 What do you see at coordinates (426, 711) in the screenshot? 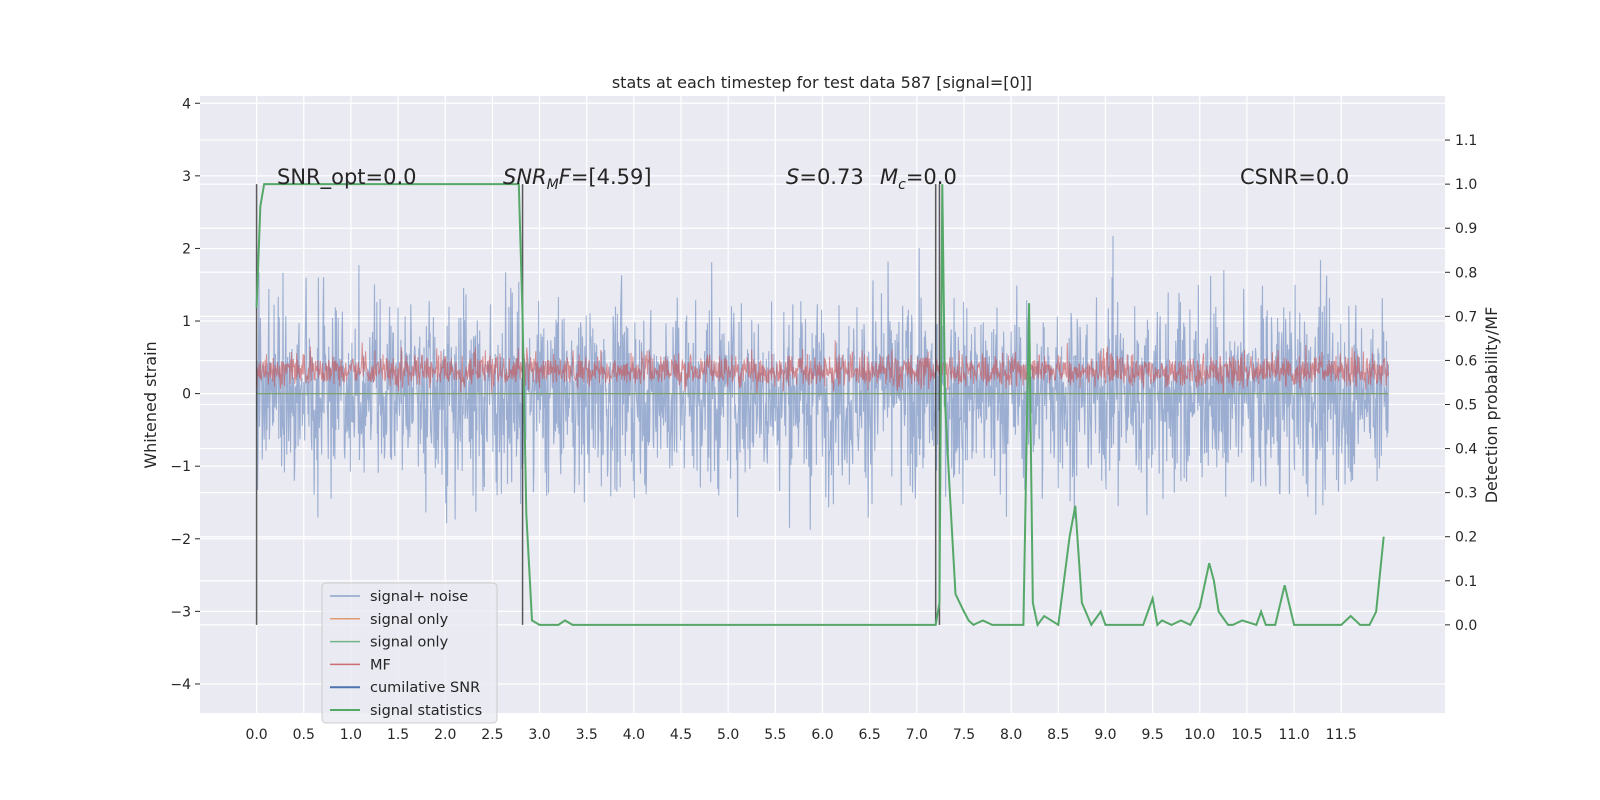
I see `legend-label: signal statistics` at bounding box center [426, 711].